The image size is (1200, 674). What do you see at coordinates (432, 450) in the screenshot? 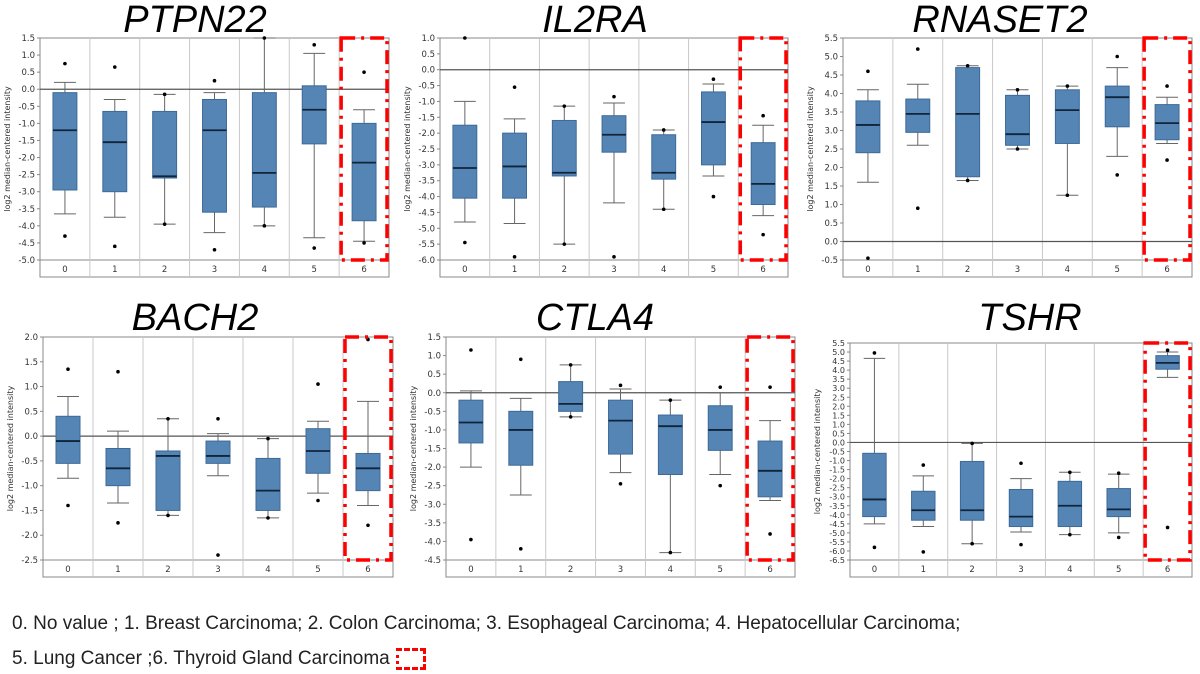
I see `y-tick-label: -1.5` at bounding box center [432, 450].